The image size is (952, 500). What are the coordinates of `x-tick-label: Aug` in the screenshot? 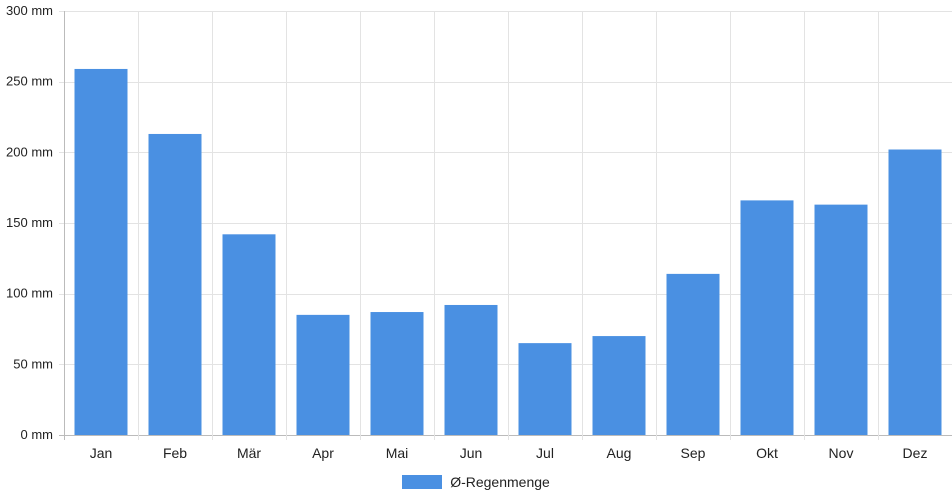 It's located at (619, 453).